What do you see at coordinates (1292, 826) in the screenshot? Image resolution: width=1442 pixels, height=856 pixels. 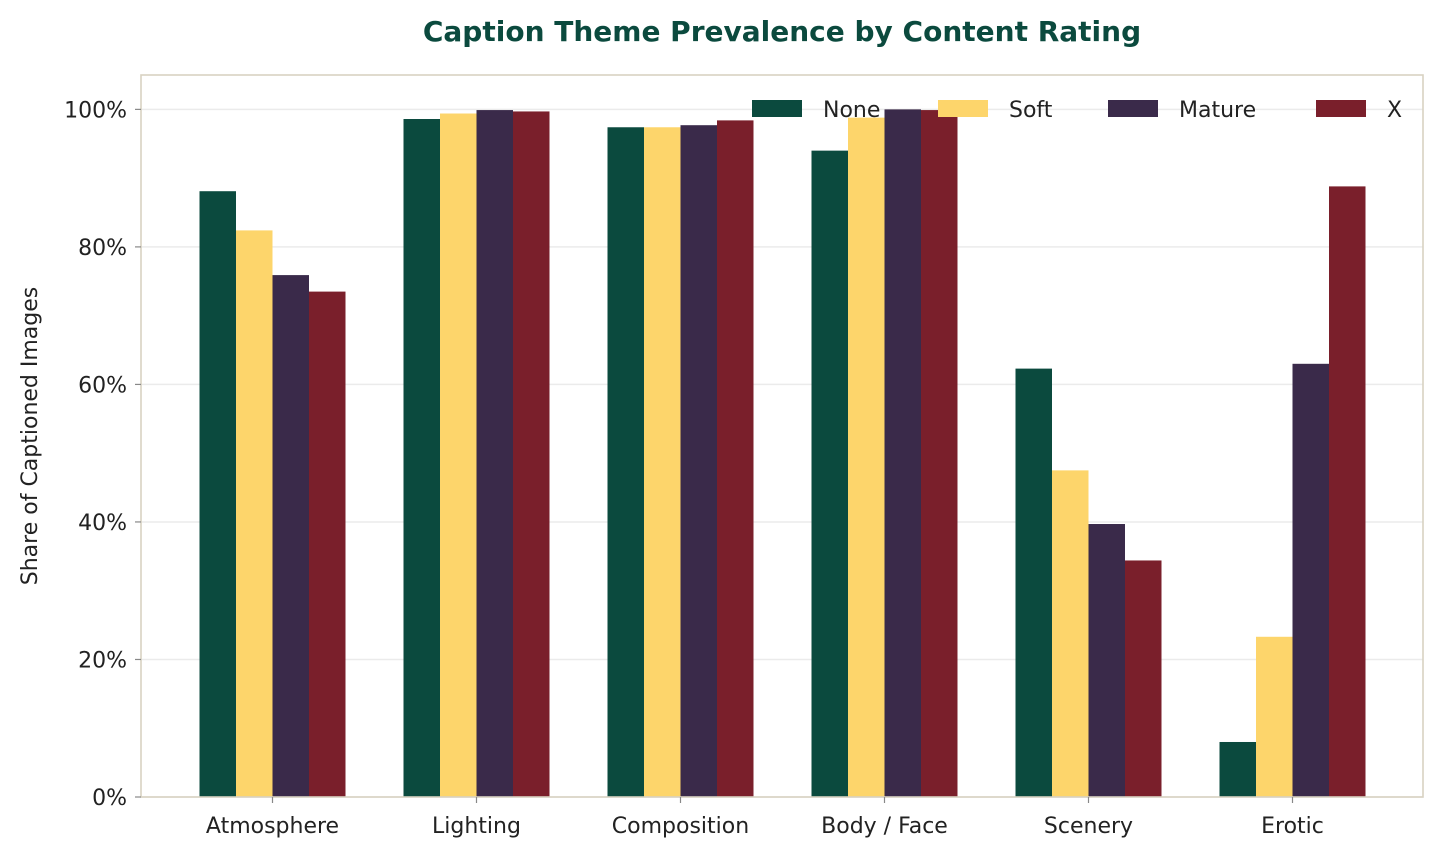 I see `x-tick-label: Erotic` at bounding box center [1292, 826].